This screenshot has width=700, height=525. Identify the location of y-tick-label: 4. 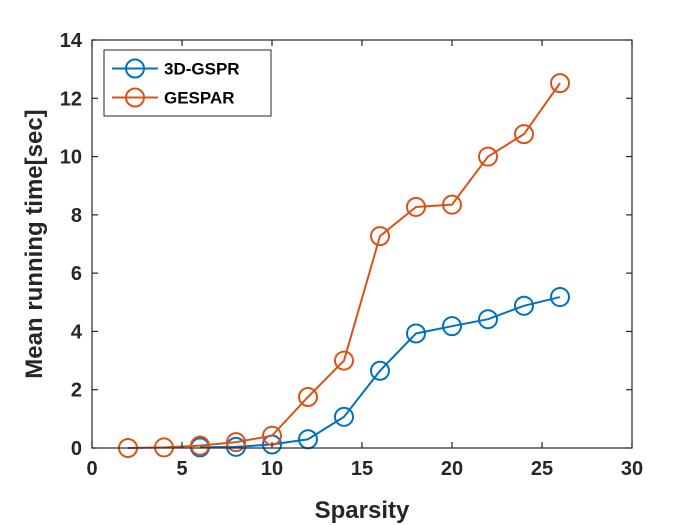
(77, 332).